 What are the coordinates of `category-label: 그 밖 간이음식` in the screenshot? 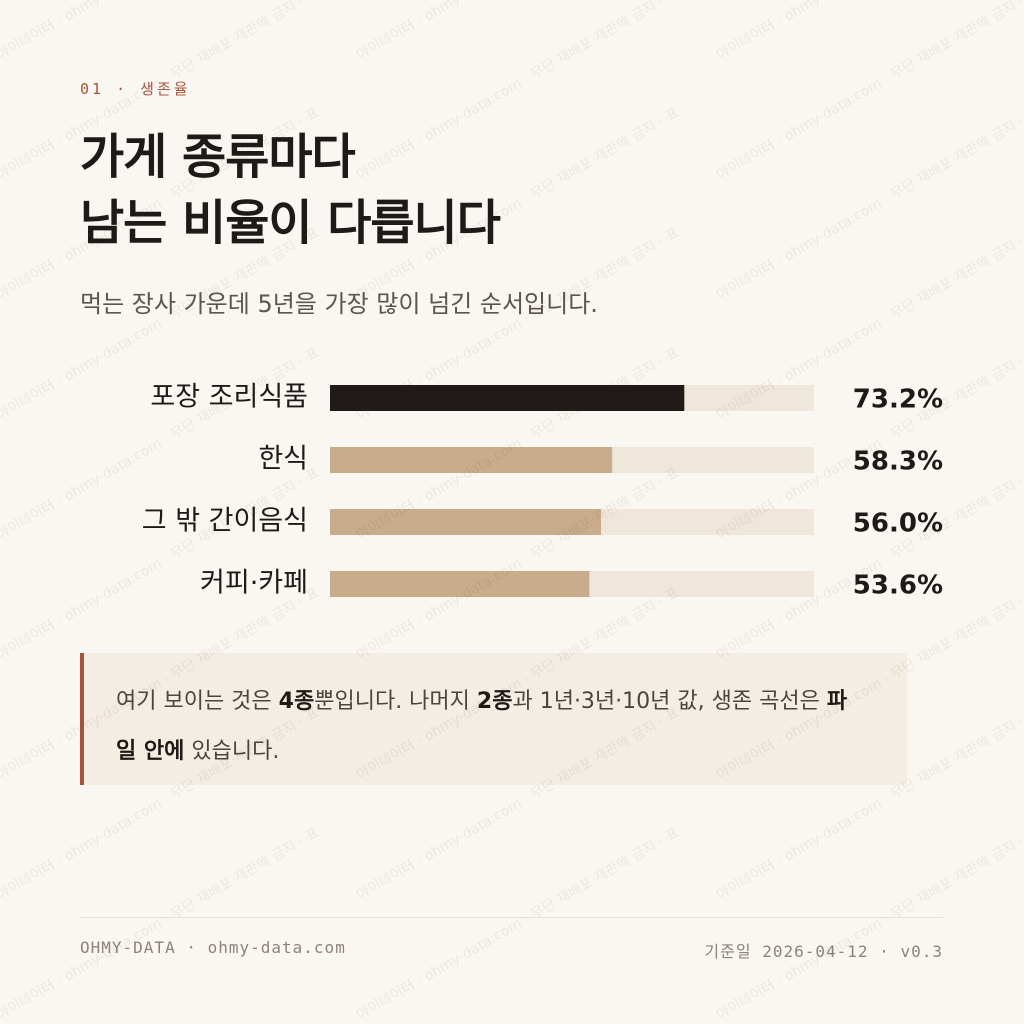 It's located at (225, 521).